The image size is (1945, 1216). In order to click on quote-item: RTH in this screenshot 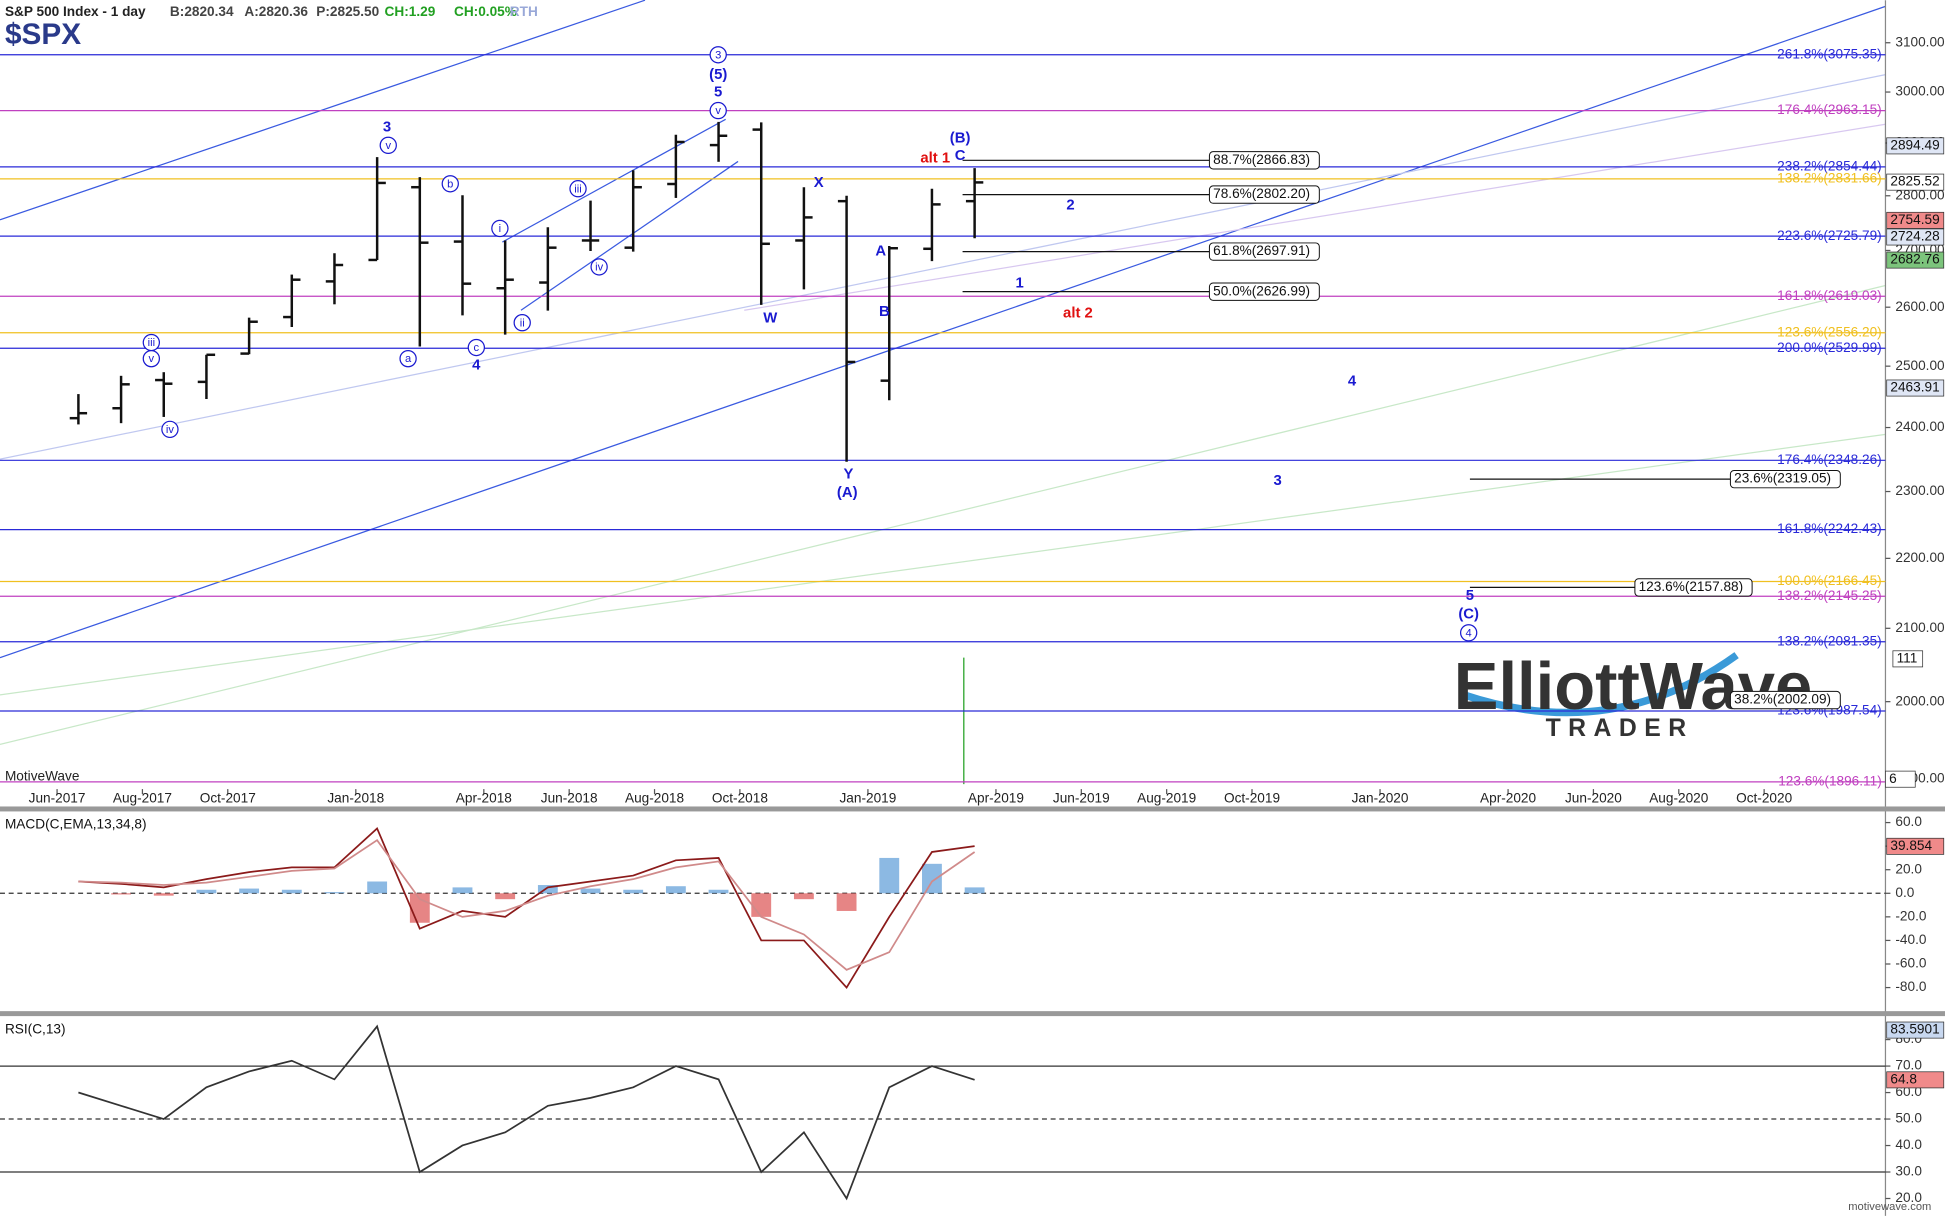, I will do `click(524, 11)`.